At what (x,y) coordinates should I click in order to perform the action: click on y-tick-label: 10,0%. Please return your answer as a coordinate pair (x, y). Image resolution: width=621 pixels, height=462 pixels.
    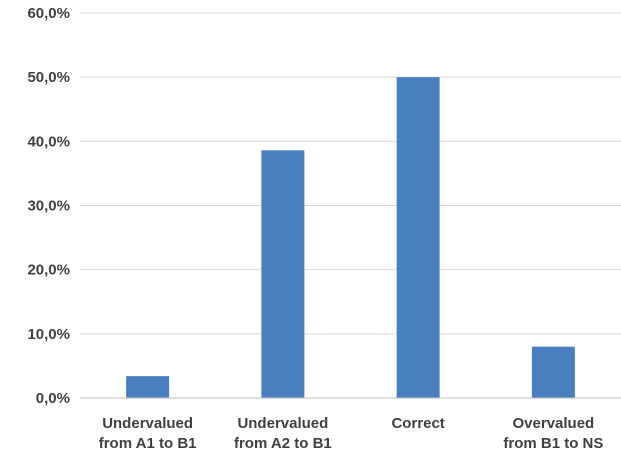
    Looking at the image, I should click on (48, 334).